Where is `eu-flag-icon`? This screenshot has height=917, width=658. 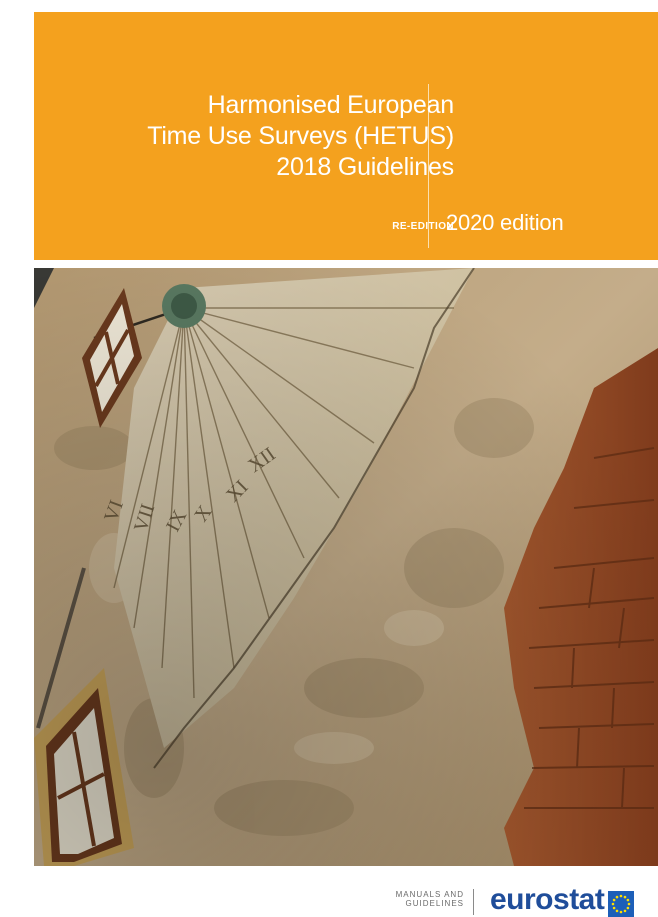 eu-flag-icon is located at coordinates (621, 904).